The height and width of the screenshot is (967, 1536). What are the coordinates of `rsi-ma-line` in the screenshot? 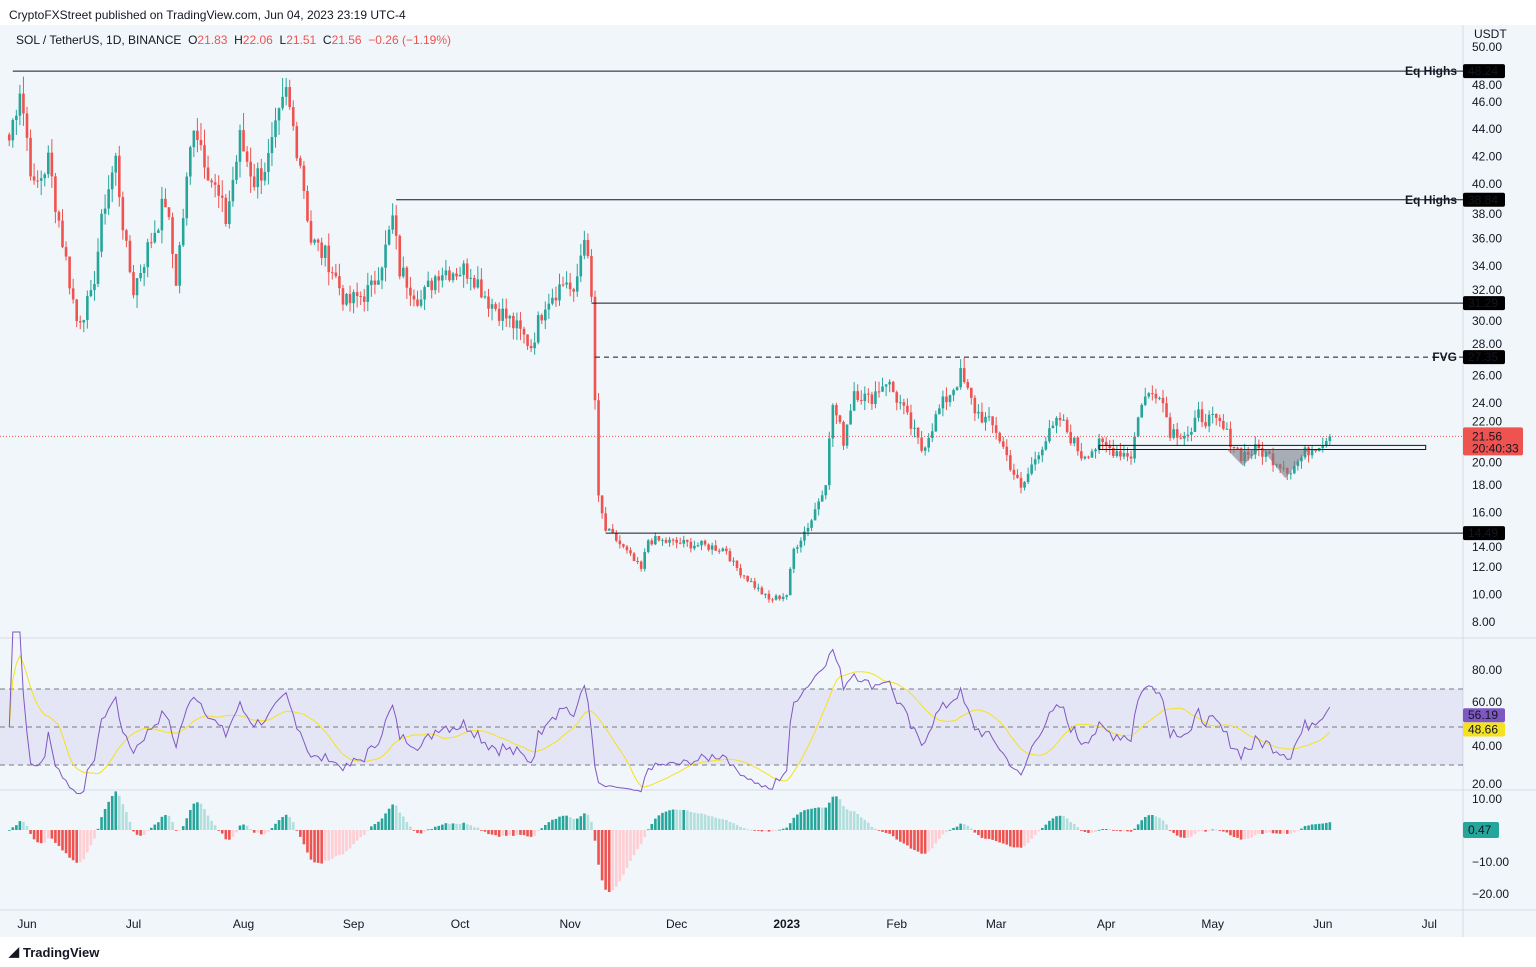 It's located at (669, 721).